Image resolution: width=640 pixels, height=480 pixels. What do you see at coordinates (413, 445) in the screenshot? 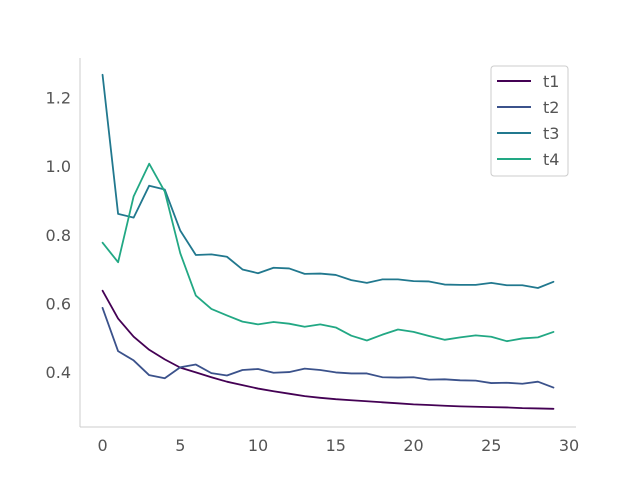
I see `x-tick-label: 20` at bounding box center [413, 445].